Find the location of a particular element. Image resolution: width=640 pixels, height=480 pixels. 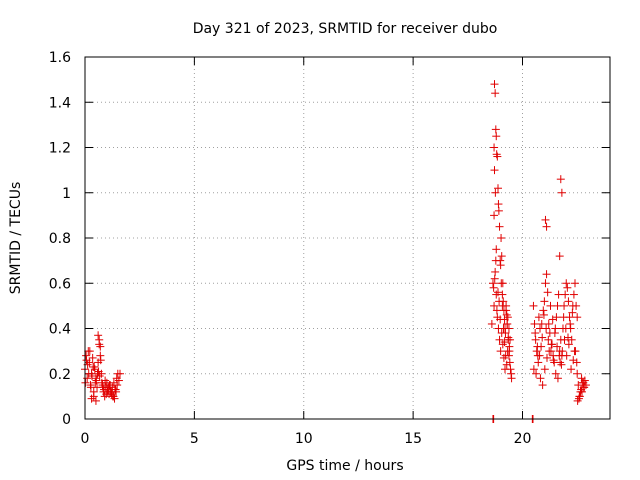

y-axis-title: SRMTID / TECUs is located at coordinates (16, 238).